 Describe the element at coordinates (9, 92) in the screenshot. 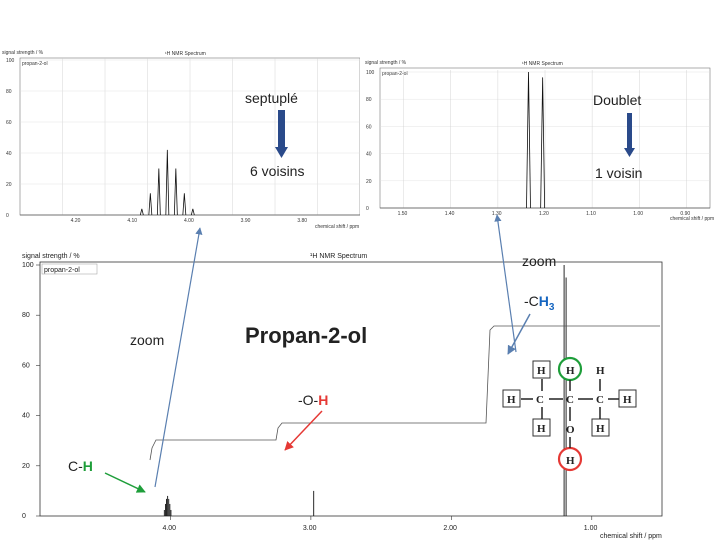

I see `zoom-septet-y-tick-label: 80` at that location.